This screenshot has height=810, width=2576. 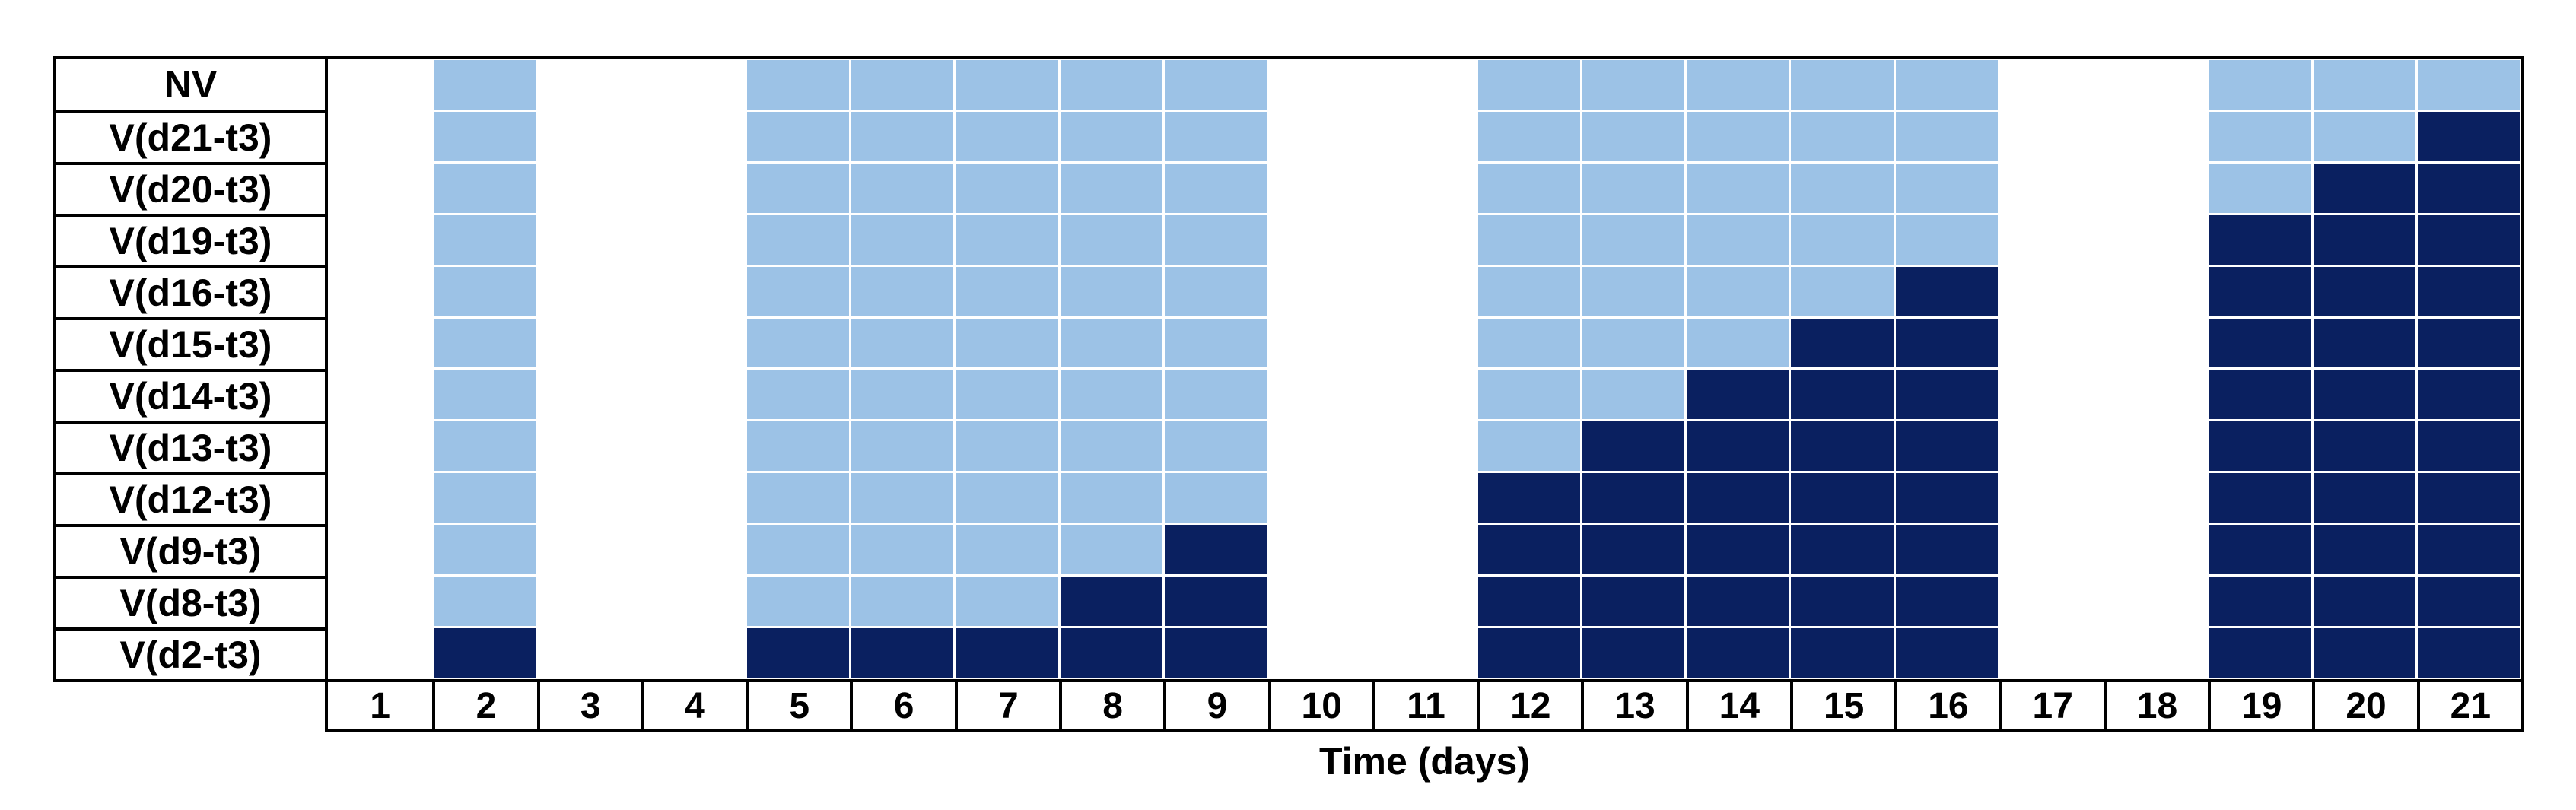 What do you see at coordinates (1633, 705) in the screenshot?
I see `day-tick-label: 13` at bounding box center [1633, 705].